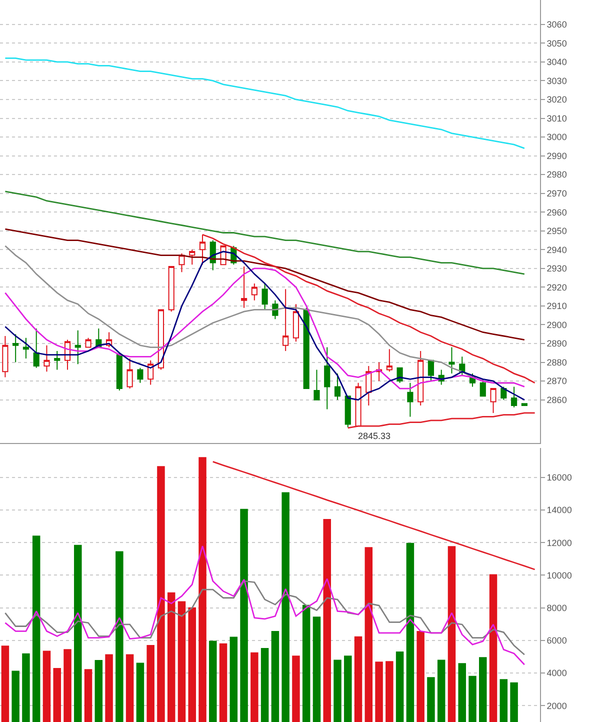  I want to click on y-tick-label: 2970, so click(556, 193).